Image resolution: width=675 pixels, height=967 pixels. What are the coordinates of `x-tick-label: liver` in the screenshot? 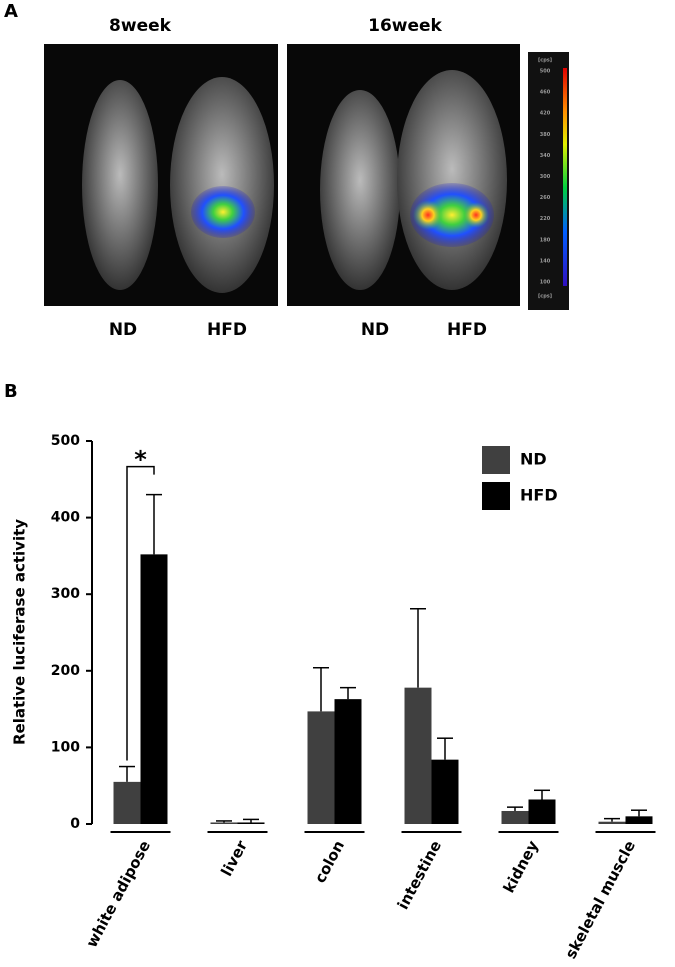 It's located at (234, 858).